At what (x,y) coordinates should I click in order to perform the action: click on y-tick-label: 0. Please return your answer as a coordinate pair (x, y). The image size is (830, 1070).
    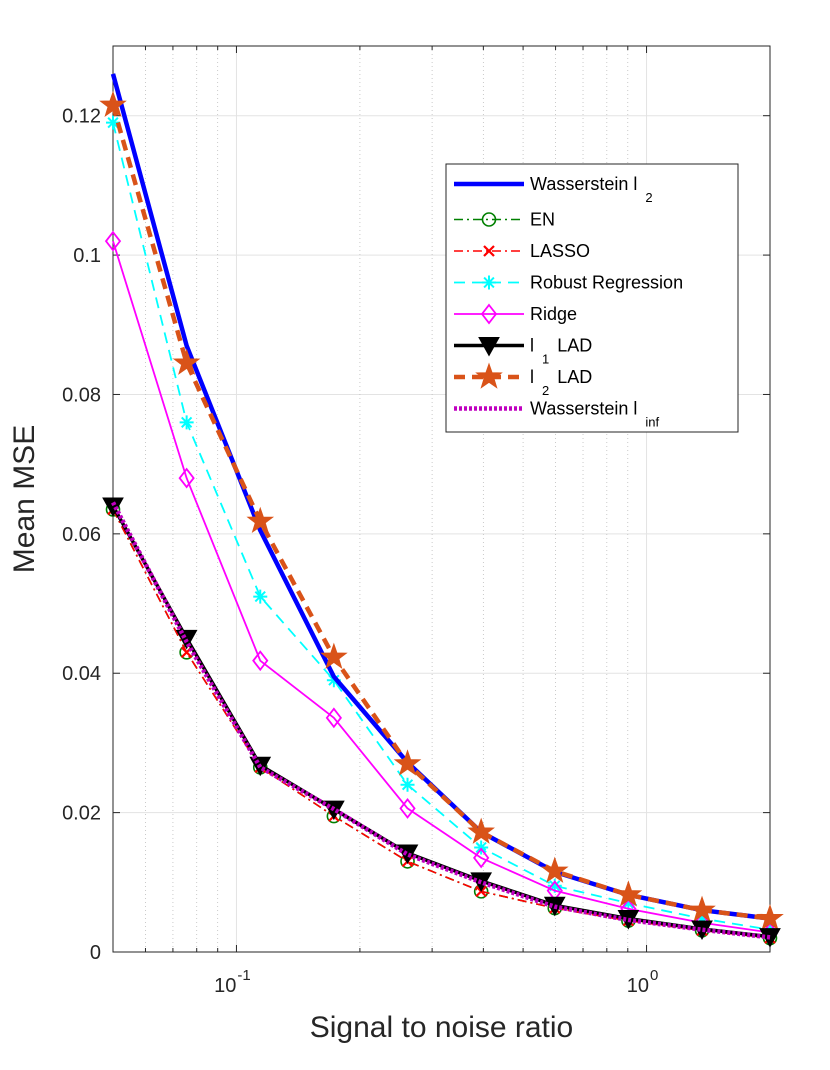
    Looking at the image, I should click on (95, 953).